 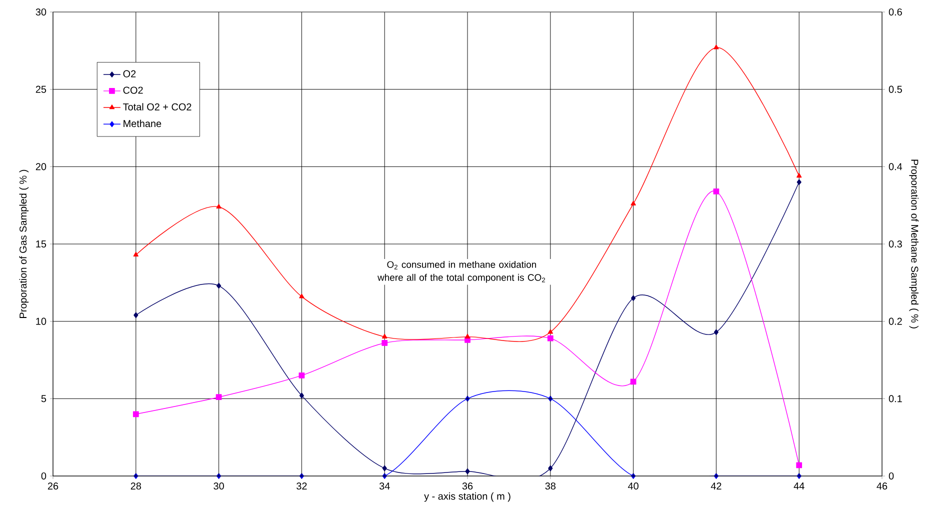 What do you see at coordinates (895, 398) in the screenshot?
I see `y2-tick-label: 0.1` at bounding box center [895, 398].